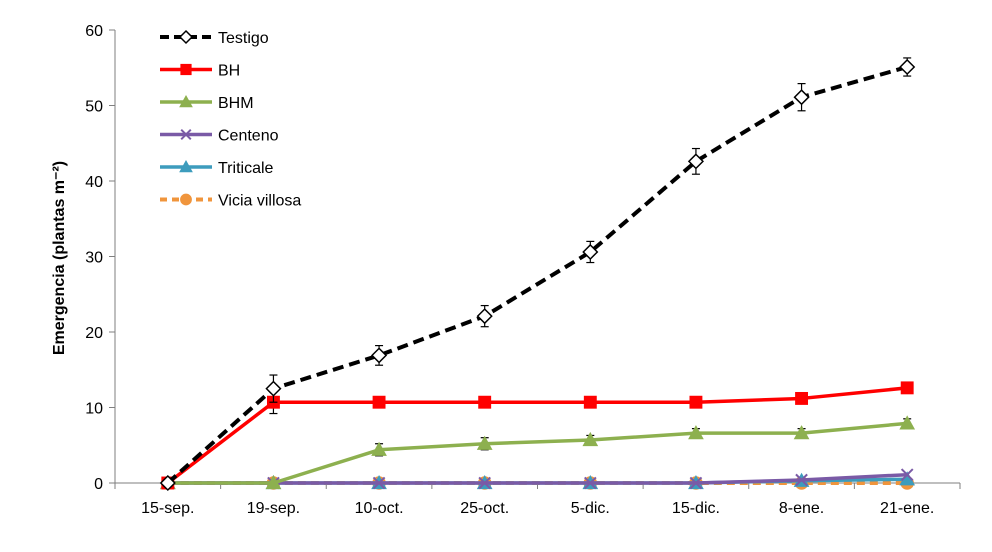  What do you see at coordinates (484, 508) in the screenshot?
I see `x-tick-label: 25-oct.` at bounding box center [484, 508].